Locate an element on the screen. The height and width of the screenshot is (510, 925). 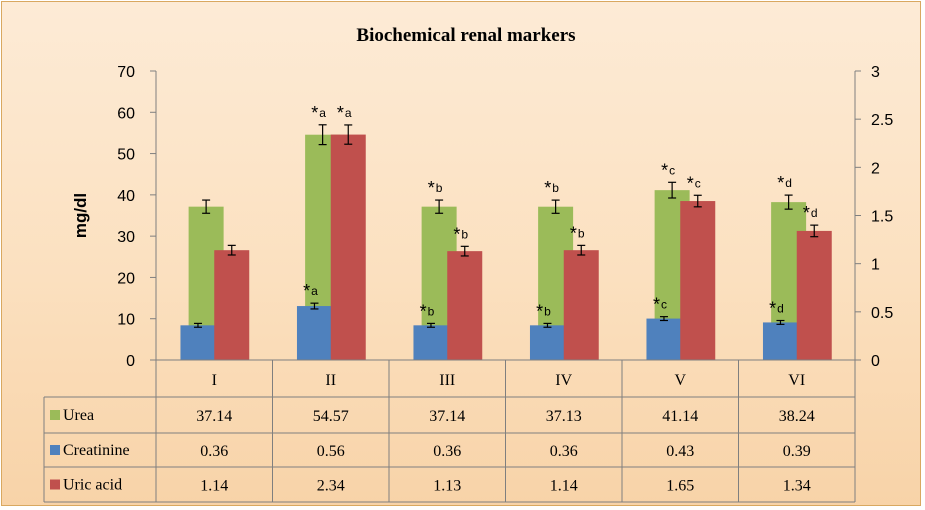
left-tick-label: 30 is located at coordinates (126, 237).